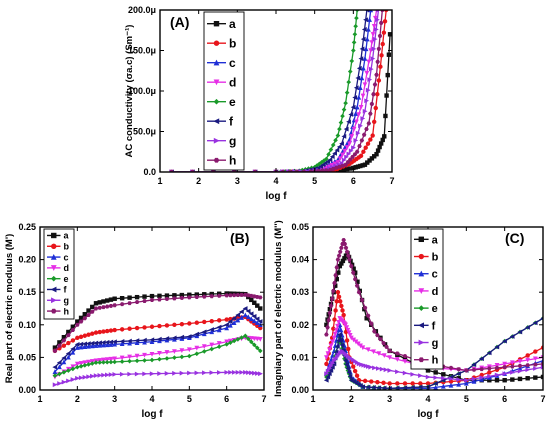  What do you see at coordinates (216, 101) in the screenshot?
I see `legend-marker-e` at bounding box center [216, 101].